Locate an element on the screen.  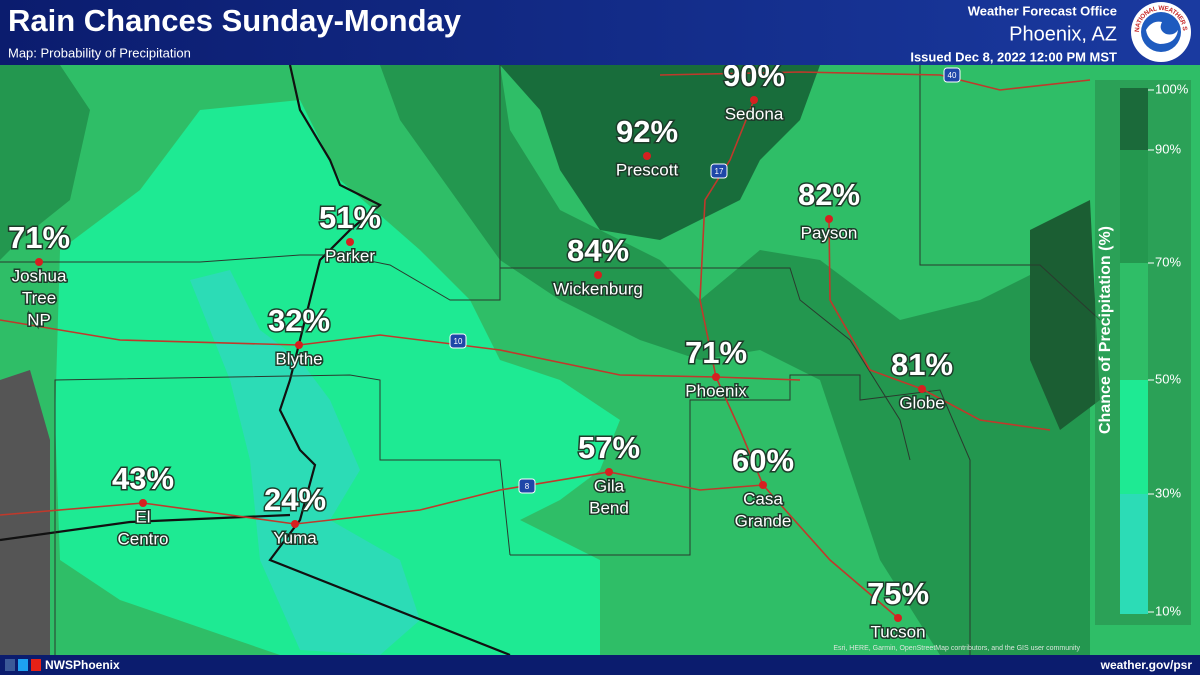
city: 92% Prescott is located at coordinates (647, 147).